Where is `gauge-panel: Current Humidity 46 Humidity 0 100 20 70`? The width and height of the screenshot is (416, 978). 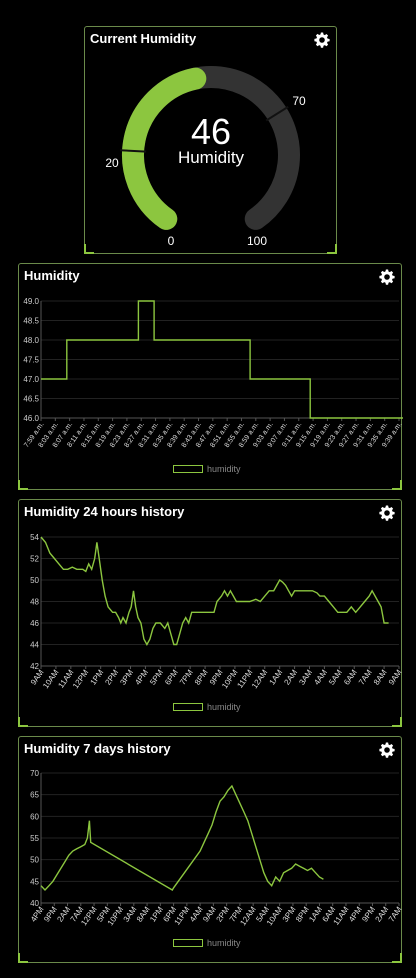 gauge-panel: Current Humidity 46 Humidity 0 100 20 70 is located at coordinates (210, 140).